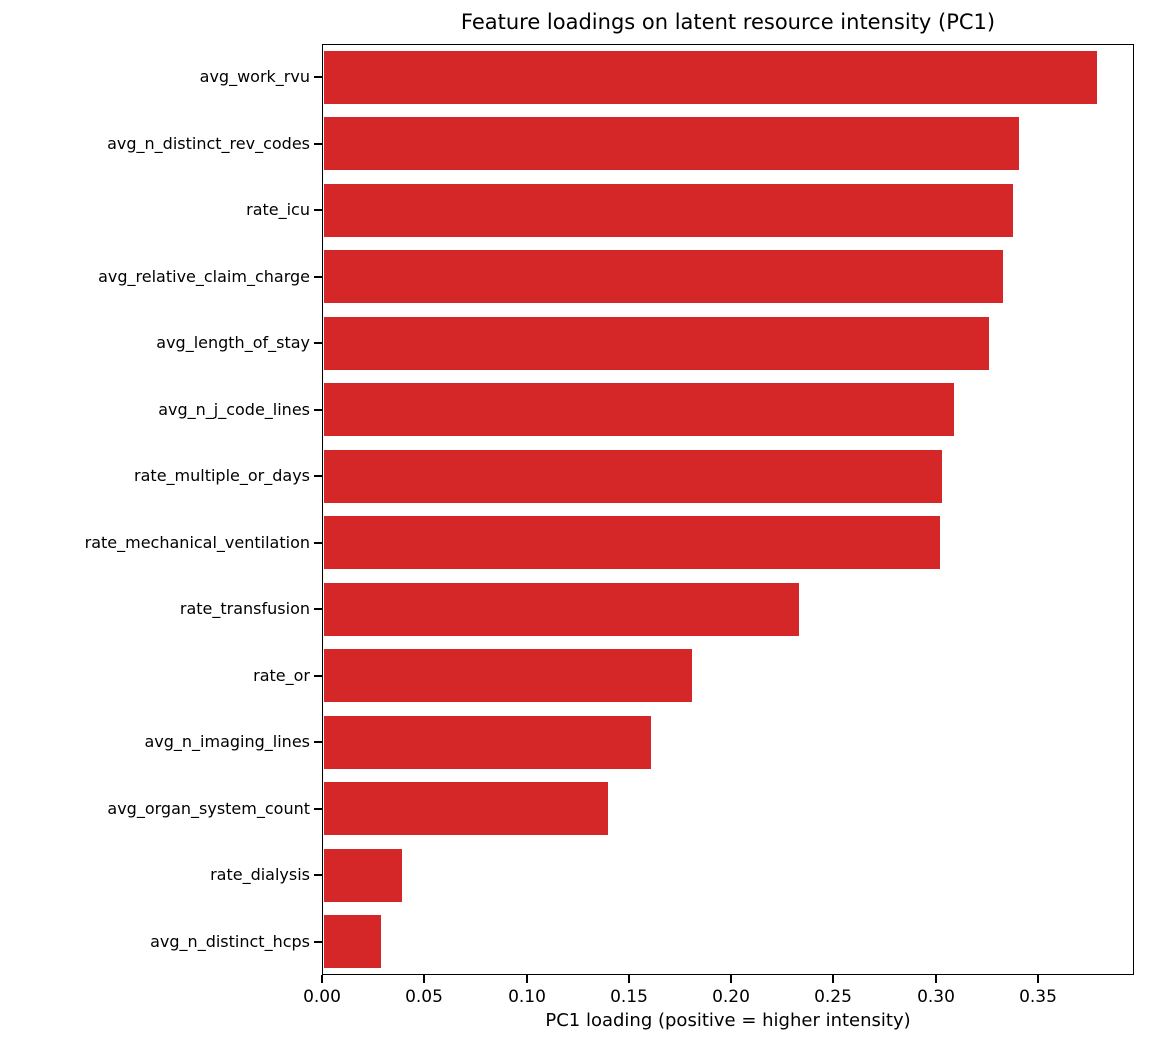 The width and height of the screenshot is (1152, 1048). I want to click on y-category-label: rate_mechanical_ventilation, so click(197, 542).